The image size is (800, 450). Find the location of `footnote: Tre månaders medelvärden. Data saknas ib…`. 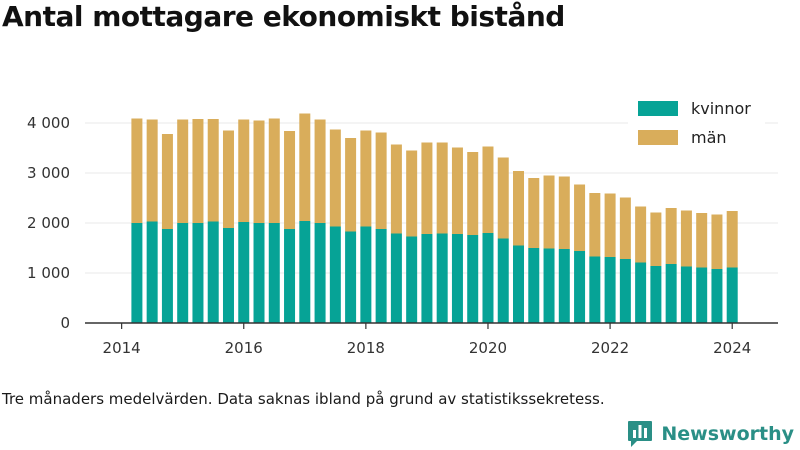

footnote: Tre månaders medelvärden. Data saknas ib… is located at coordinates (303, 399).